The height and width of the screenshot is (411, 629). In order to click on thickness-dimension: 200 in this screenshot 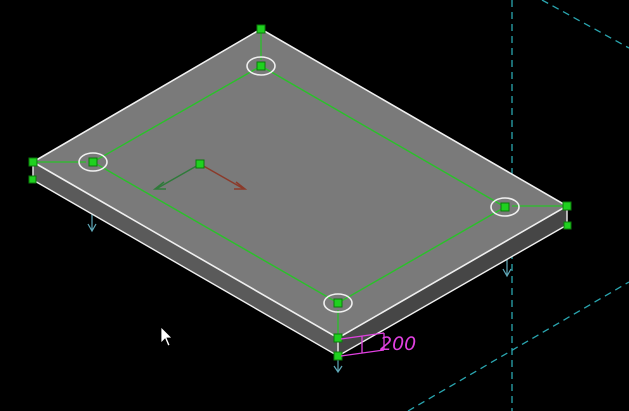, I will do `click(378, 344)`.